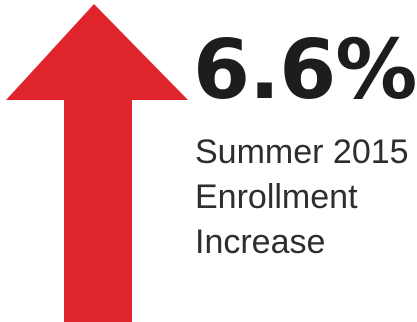 This screenshot has height=322, width=417. Describe the element at coordinates (260, 242) in the screenshot. I see `caption-line-change: Increase` at that location.